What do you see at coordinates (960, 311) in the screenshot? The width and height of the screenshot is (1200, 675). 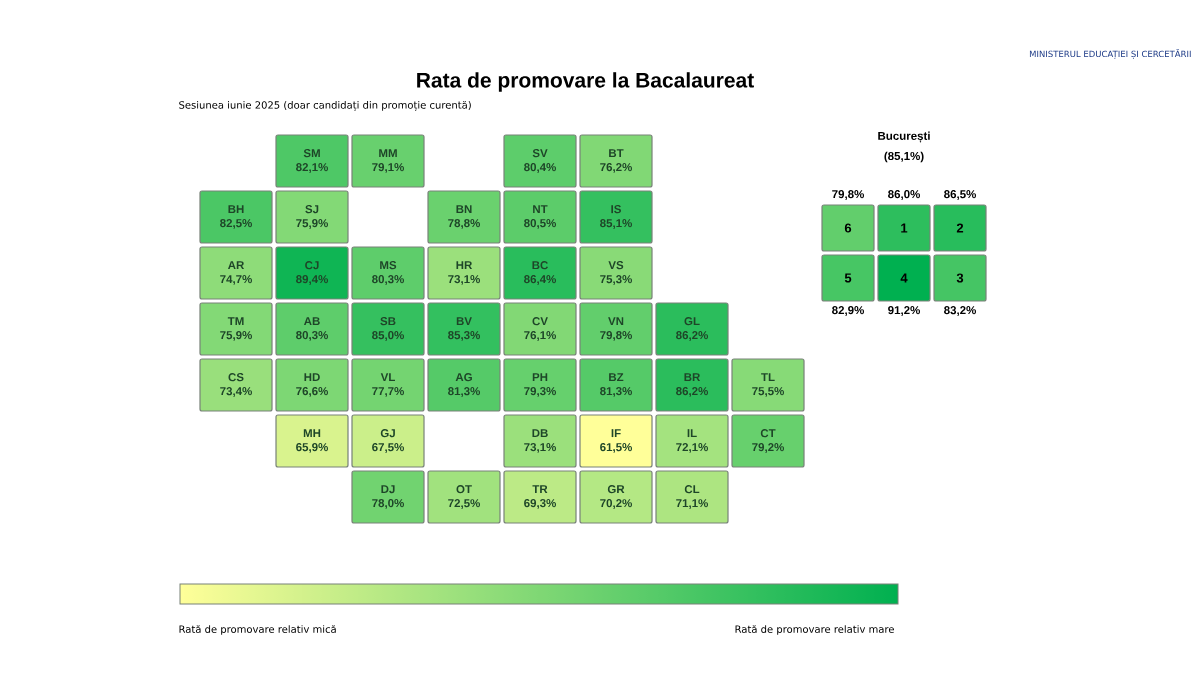 I see `data-label: 83,2%` at bounding box center [960, 311].